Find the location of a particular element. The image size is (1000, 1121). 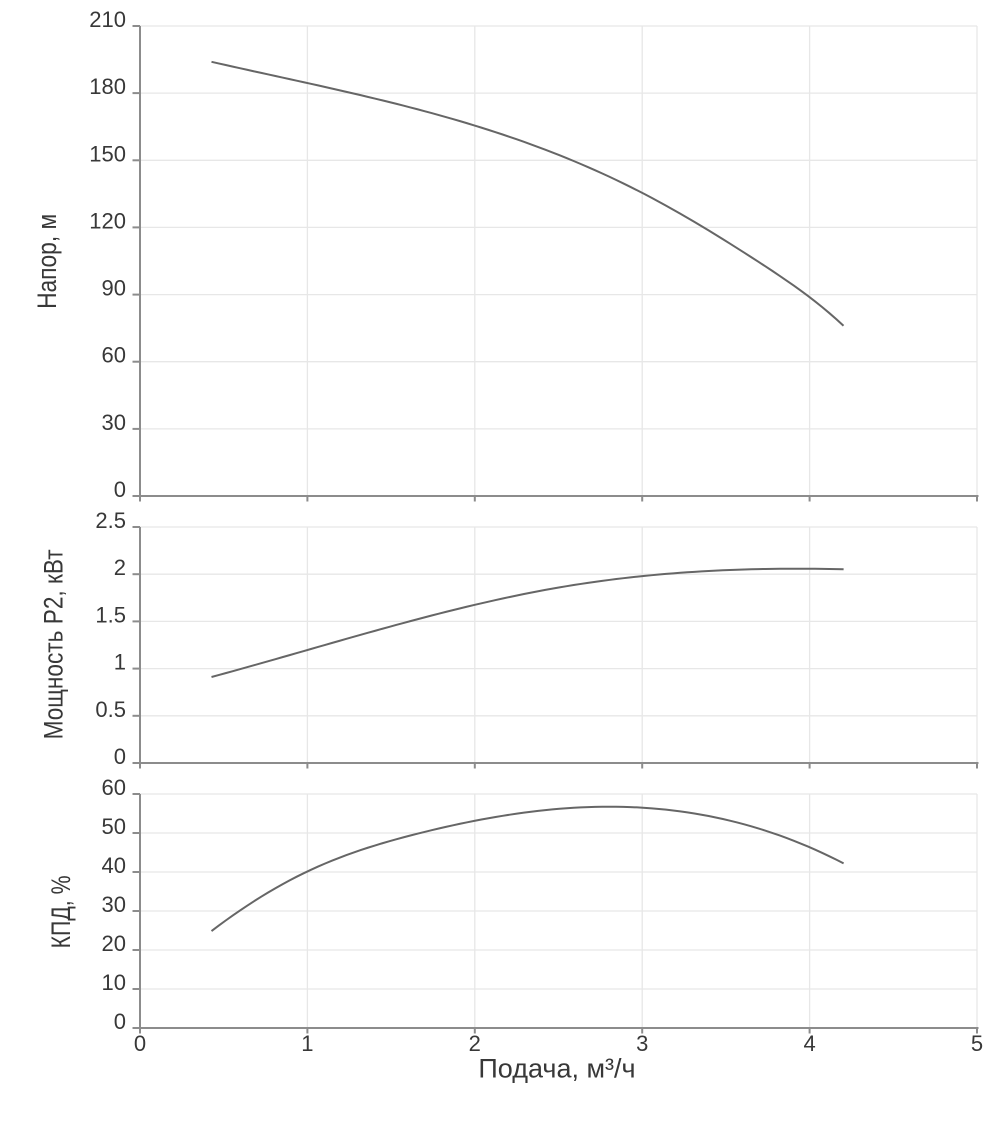

svg-text: 2.5 is located at coordinates (110, 520).